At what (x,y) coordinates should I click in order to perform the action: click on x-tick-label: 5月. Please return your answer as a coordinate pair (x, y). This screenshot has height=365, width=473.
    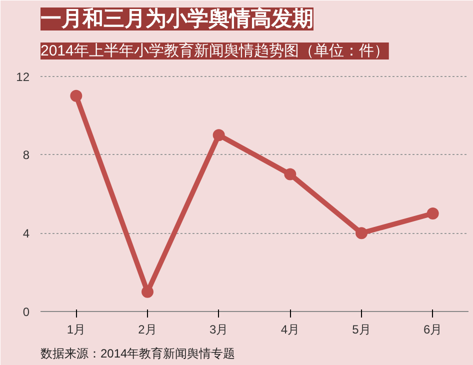
    Looking at the image, I should click on (361, 329).